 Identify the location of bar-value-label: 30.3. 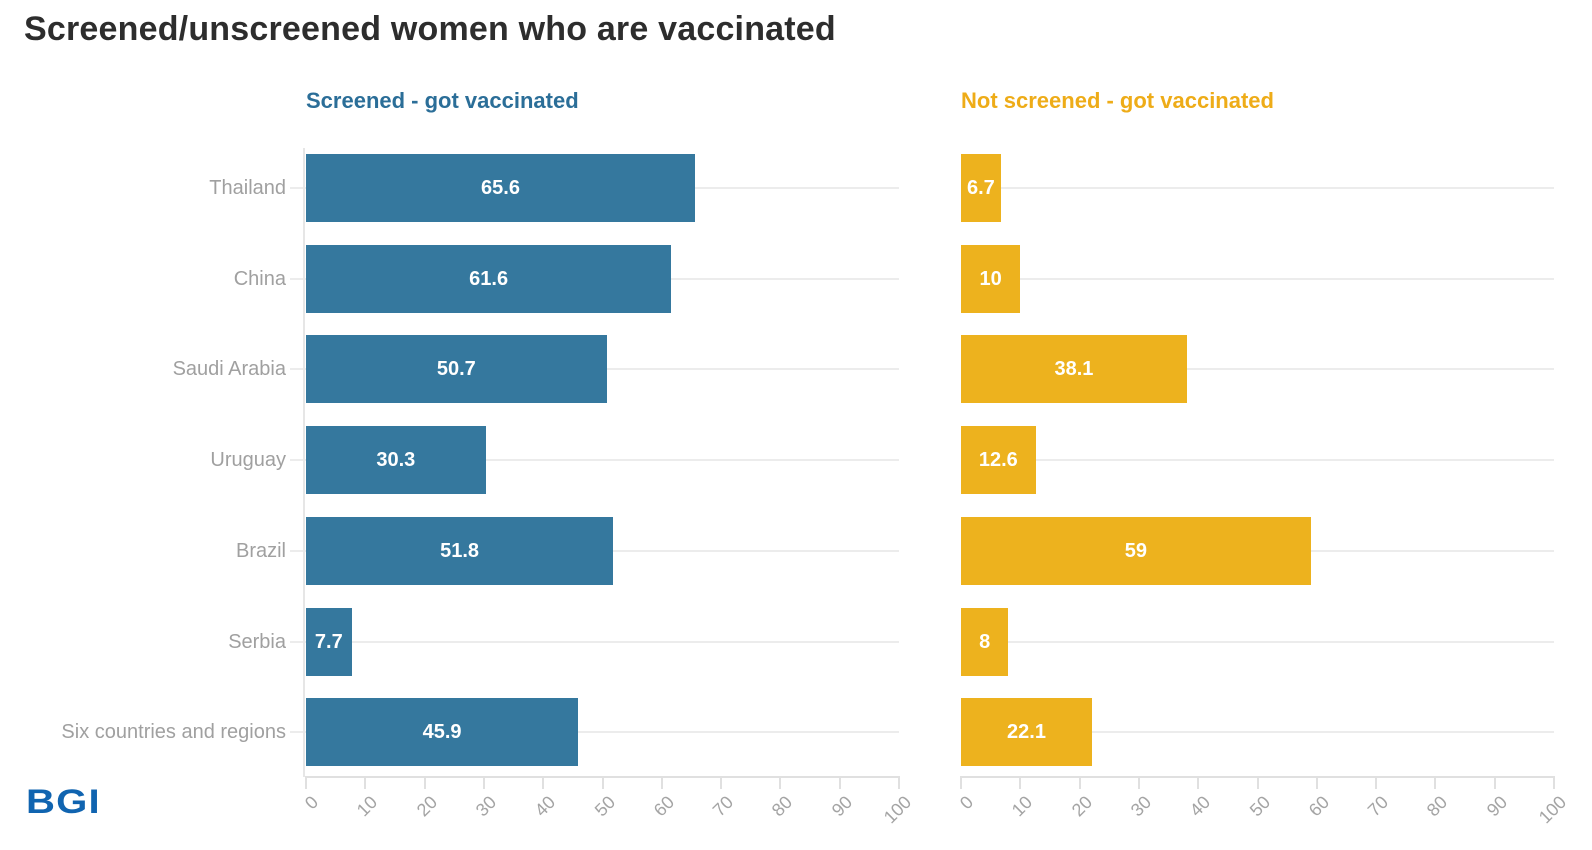
(396, 460).